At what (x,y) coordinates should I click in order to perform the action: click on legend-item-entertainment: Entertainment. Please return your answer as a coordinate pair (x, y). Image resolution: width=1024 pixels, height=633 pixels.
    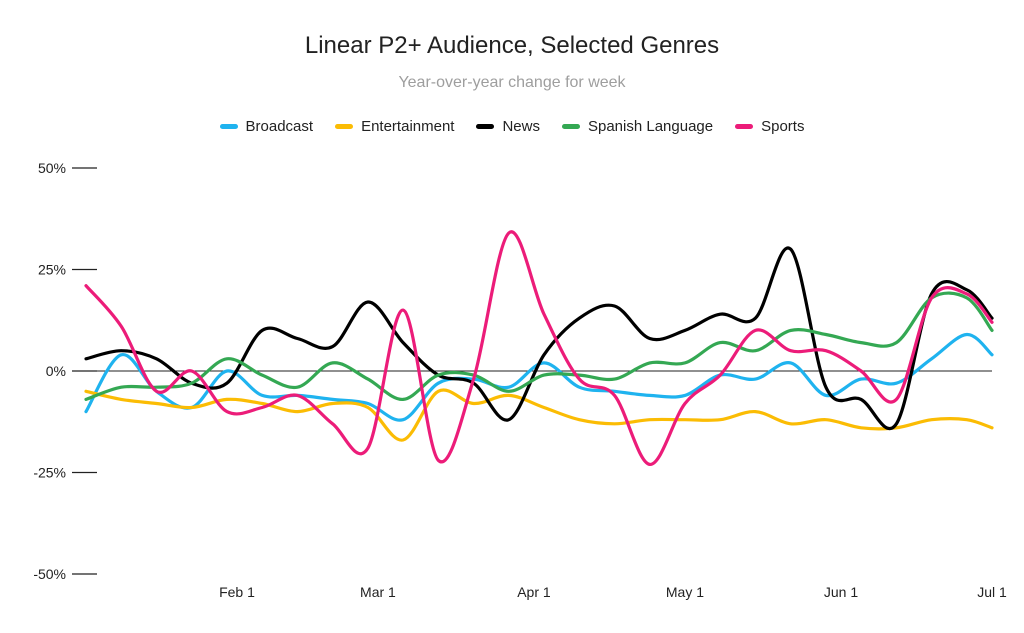
    Looking at the image, I should click on (394, 126).